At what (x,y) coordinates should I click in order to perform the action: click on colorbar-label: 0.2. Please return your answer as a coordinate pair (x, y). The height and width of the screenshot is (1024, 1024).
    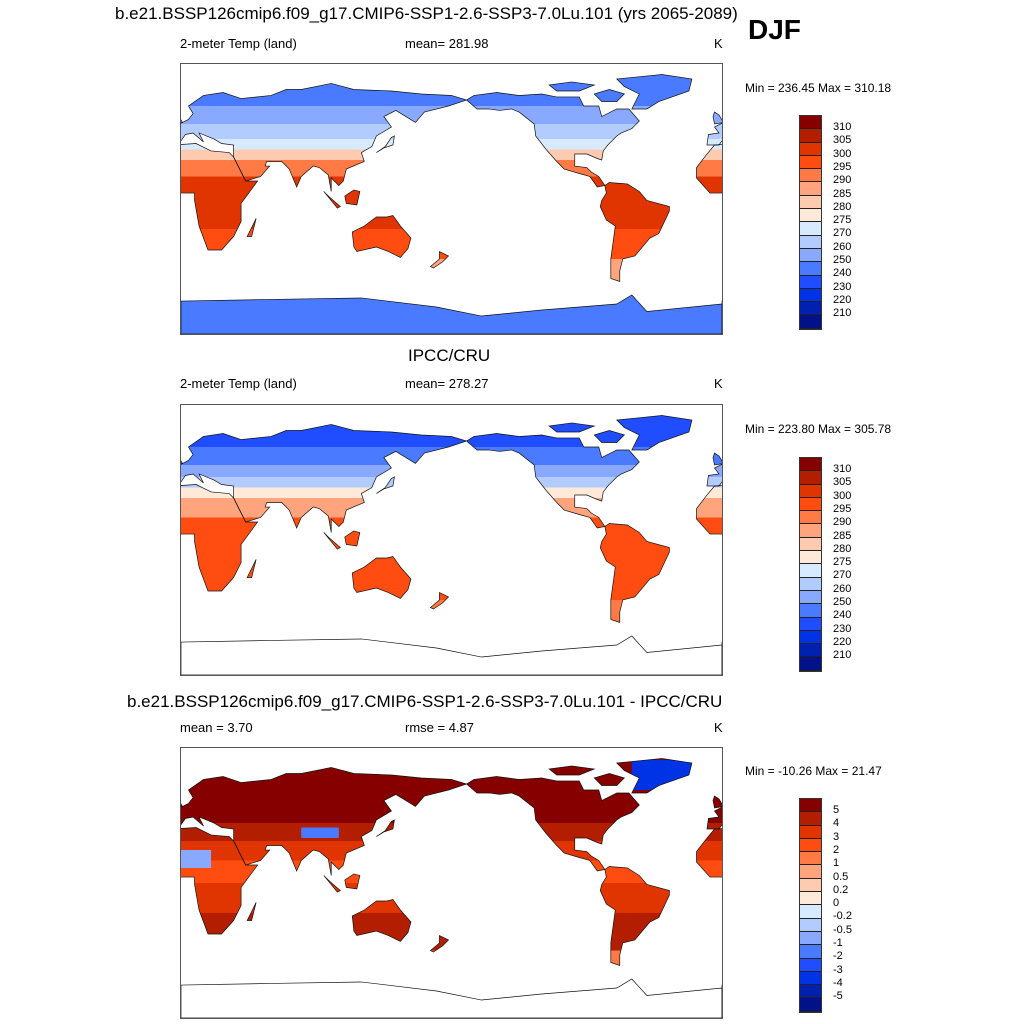
    Looking at the image, I should click on (841, 889).